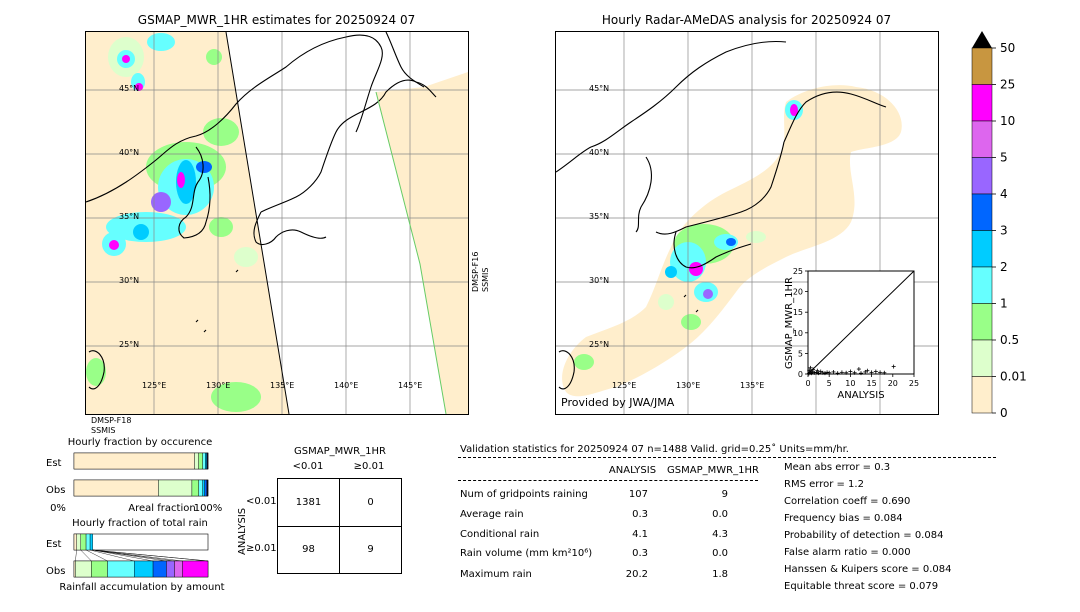 The height and width of the screenshot is (612, 1080). I want to click on stat-gsmap-3: 0.0, so click(720, 553).